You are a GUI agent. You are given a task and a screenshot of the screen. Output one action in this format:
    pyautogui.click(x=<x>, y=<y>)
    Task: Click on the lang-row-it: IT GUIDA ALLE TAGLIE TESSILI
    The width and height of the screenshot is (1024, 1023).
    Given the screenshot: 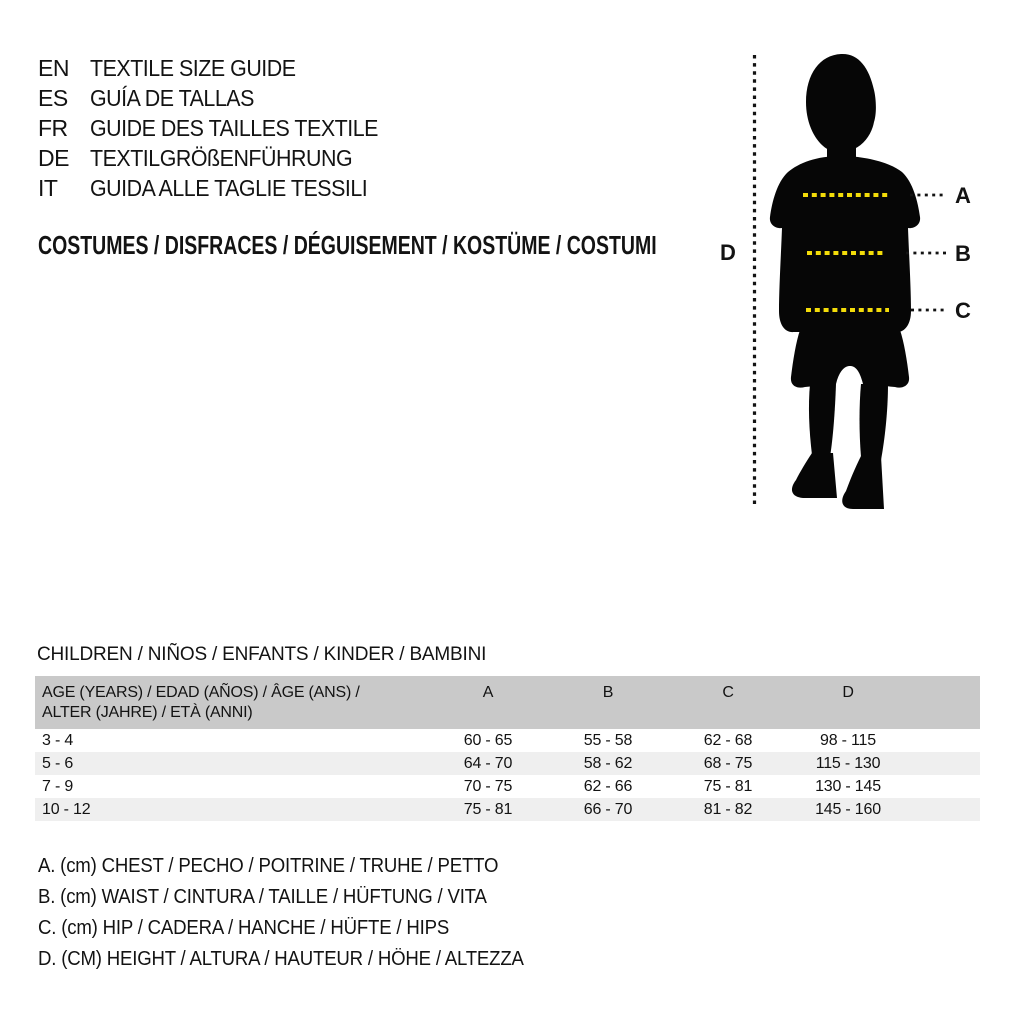 What is the action you would take?
    pyautogui.click(x=219, y=188)
    